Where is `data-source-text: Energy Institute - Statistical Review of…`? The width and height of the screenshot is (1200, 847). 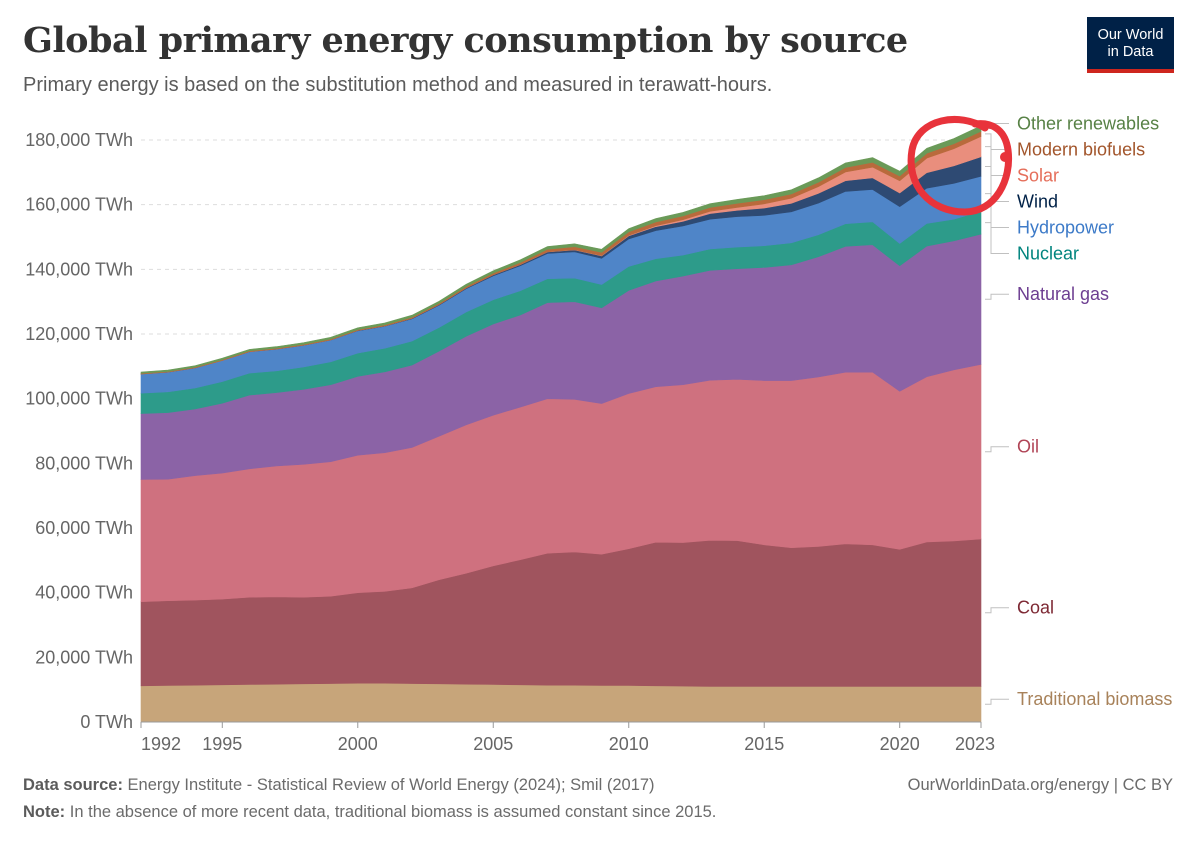
data-source-text: Energy Institute - Statistical Review of… is located at coordinates (391, 785).